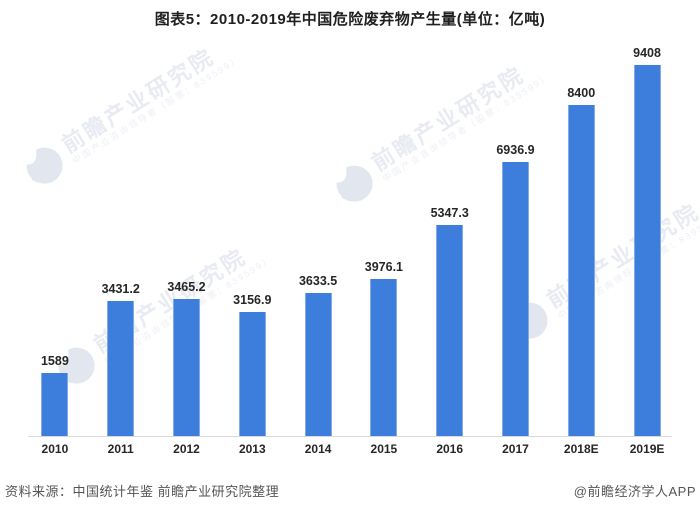 This screenshot has height=511, width=700. What do you see at coordinates (121, 250) in the screenshot?
I see `bar-group: 3431.2` at bounding box center [121, 250].